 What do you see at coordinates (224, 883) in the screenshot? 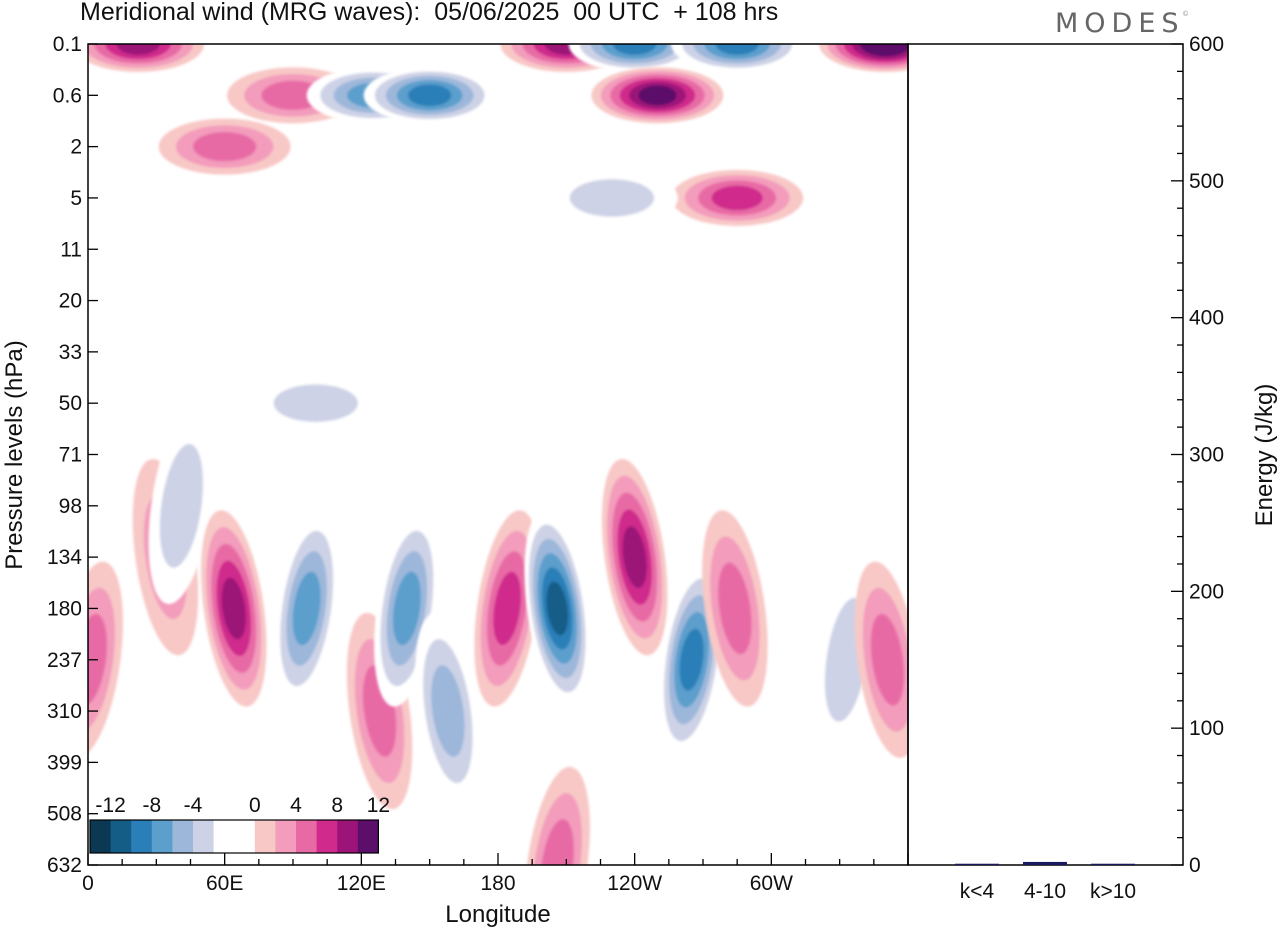
I see `x-tick-label: 60E` at bounding box center [224, 883].